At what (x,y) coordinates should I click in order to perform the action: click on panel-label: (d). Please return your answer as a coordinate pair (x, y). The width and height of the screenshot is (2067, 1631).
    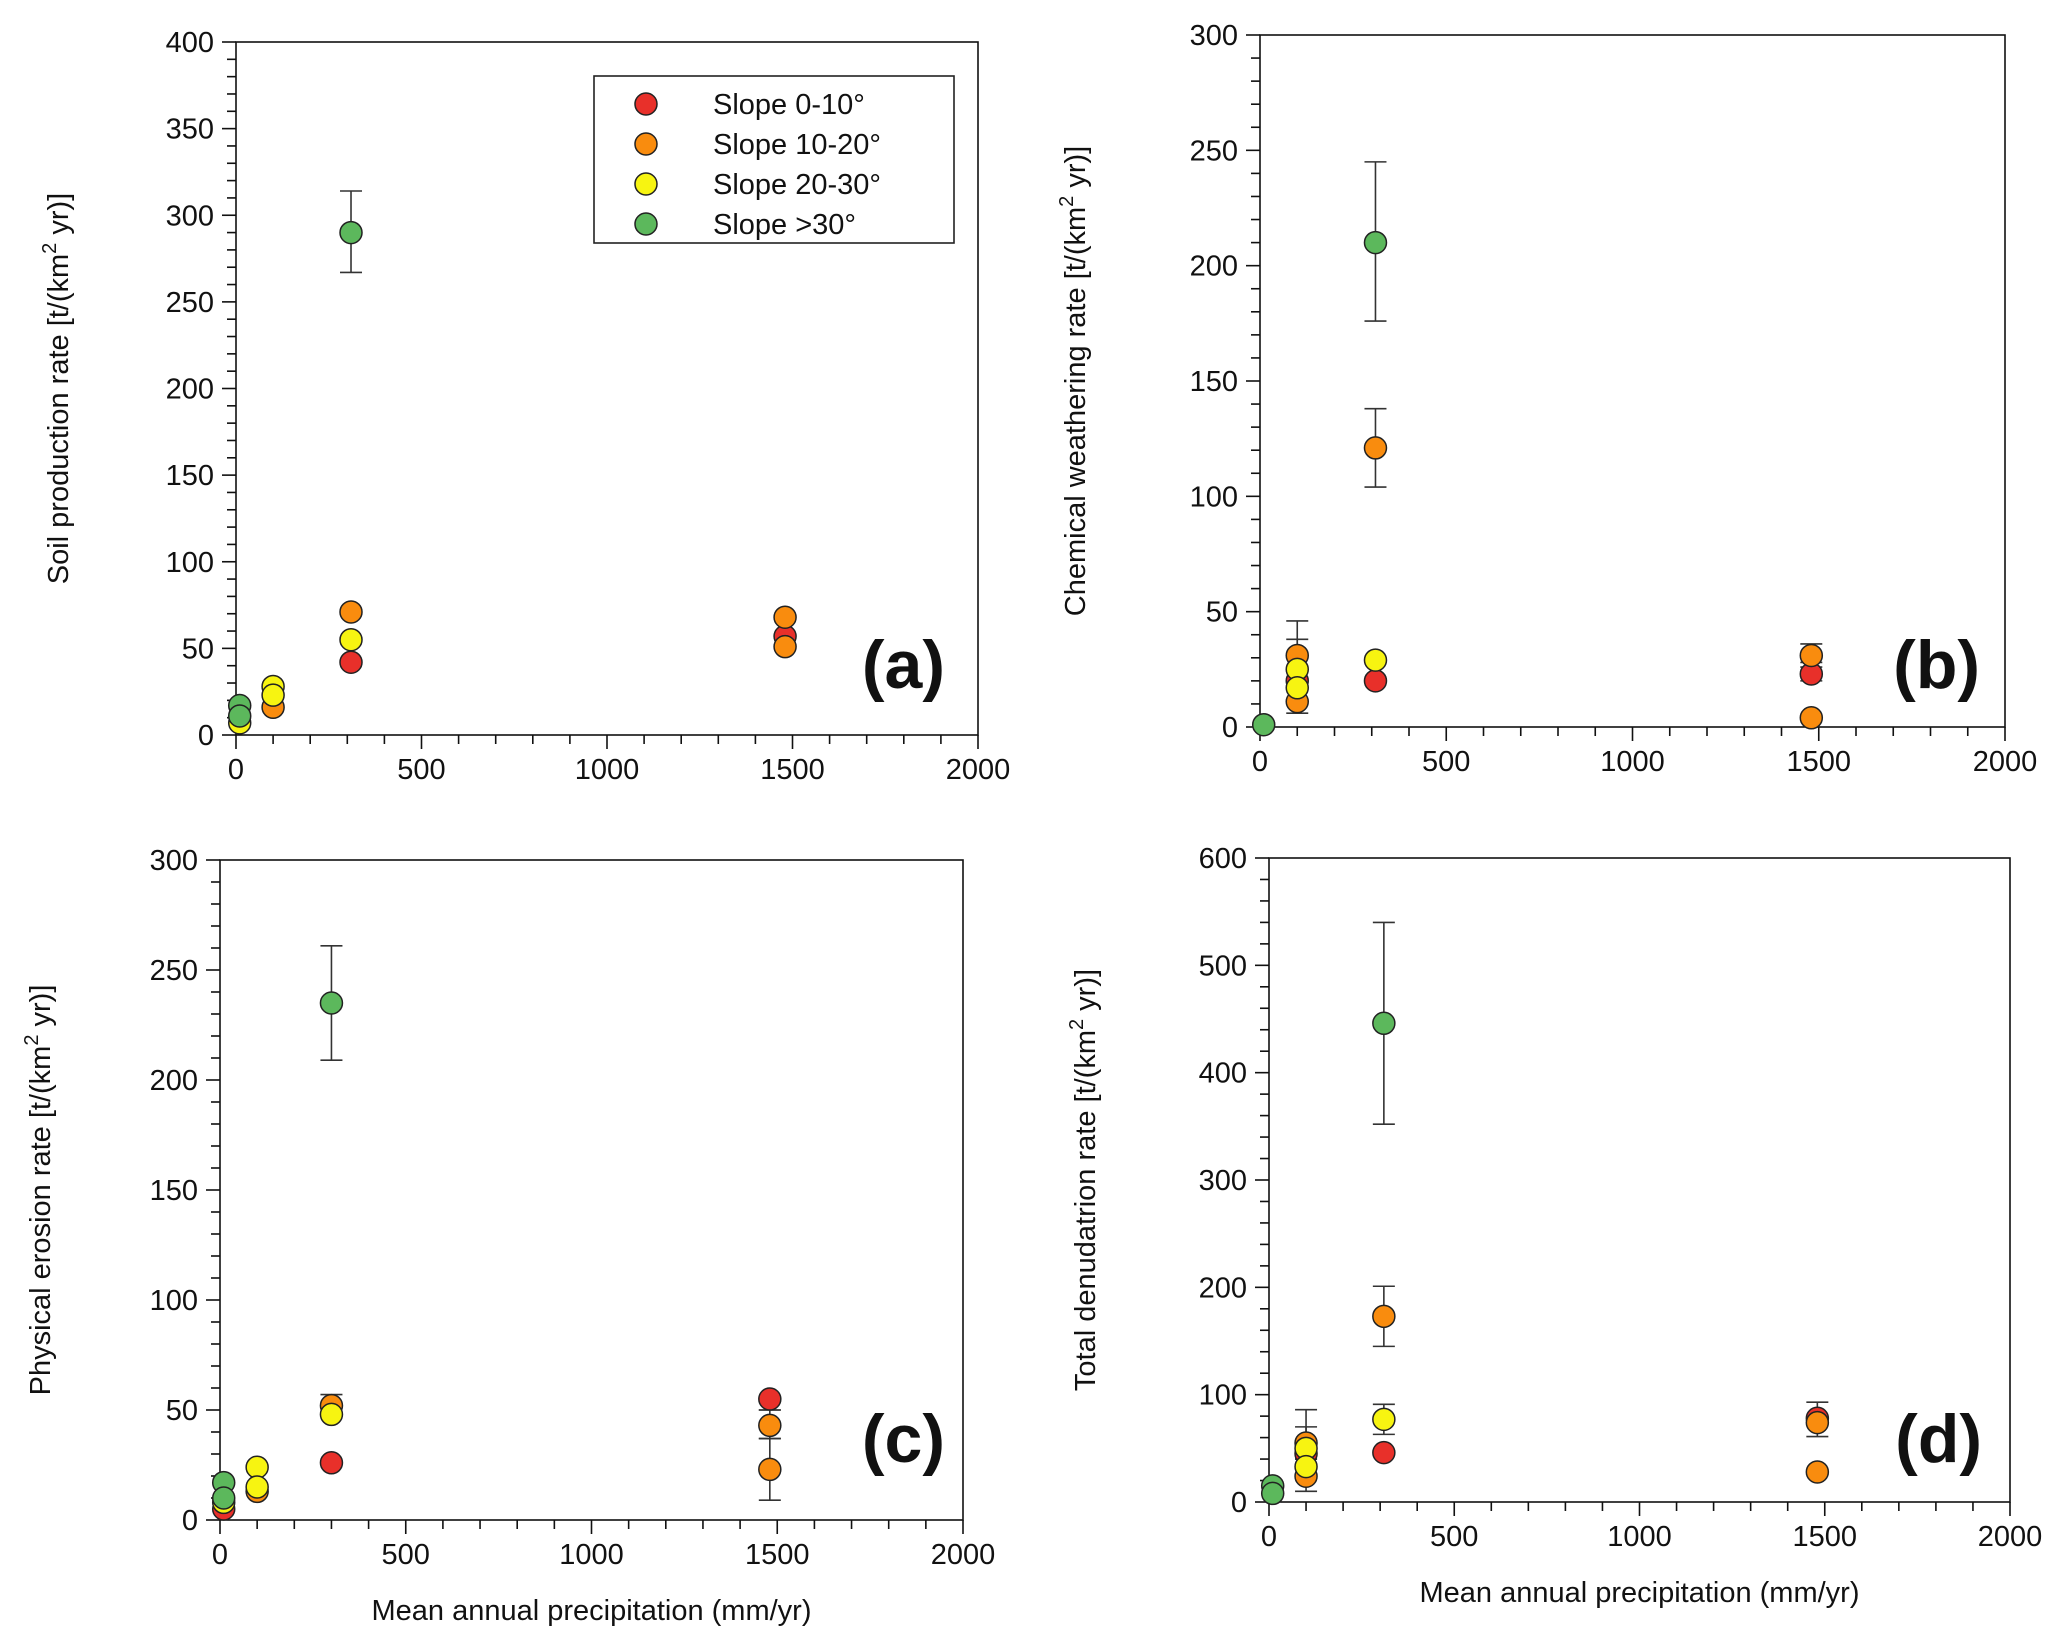
    Looking at the image, I should click on (1938, 1439).